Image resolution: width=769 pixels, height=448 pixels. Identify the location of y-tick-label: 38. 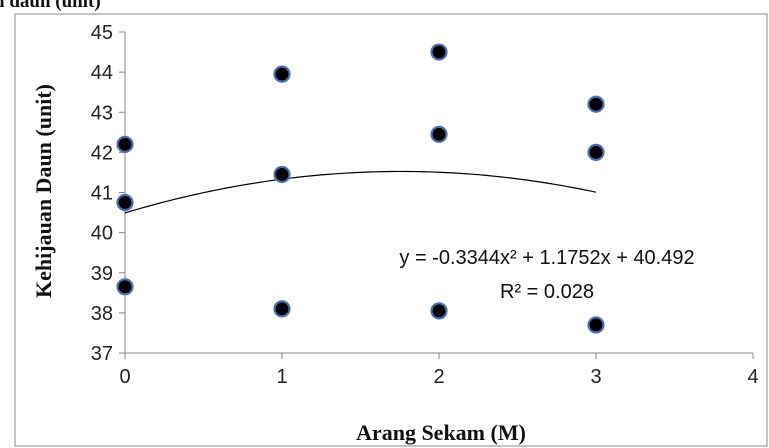
(102, 314).